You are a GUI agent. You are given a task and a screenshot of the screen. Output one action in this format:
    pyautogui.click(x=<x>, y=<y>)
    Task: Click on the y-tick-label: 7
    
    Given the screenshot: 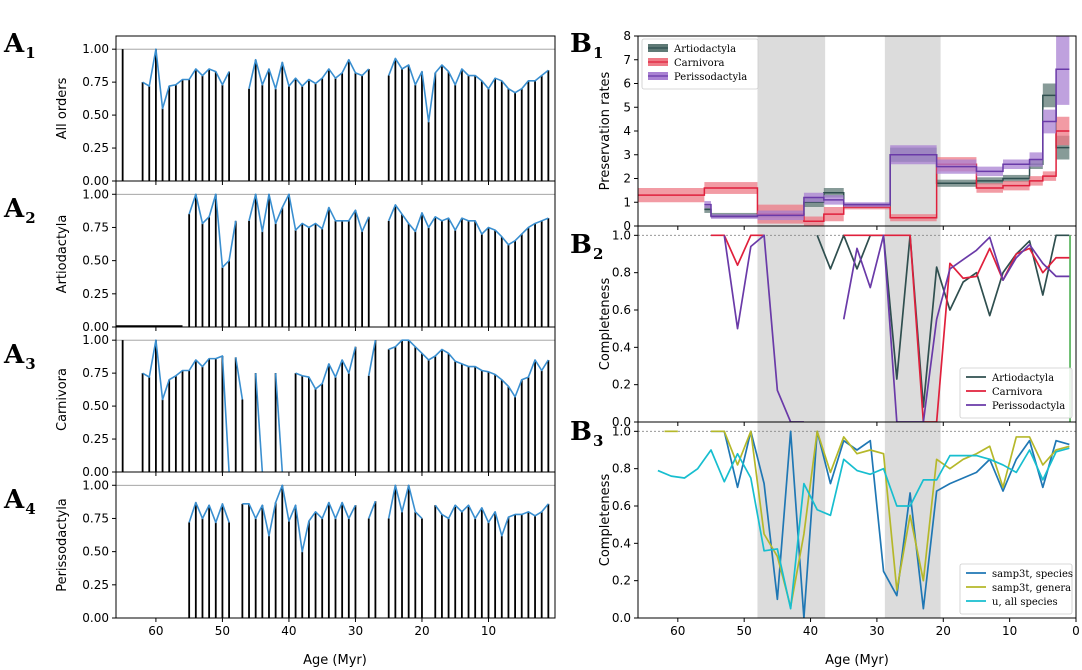 What is the action you would take?
    pyautogui.click(x=627, y=60)
    